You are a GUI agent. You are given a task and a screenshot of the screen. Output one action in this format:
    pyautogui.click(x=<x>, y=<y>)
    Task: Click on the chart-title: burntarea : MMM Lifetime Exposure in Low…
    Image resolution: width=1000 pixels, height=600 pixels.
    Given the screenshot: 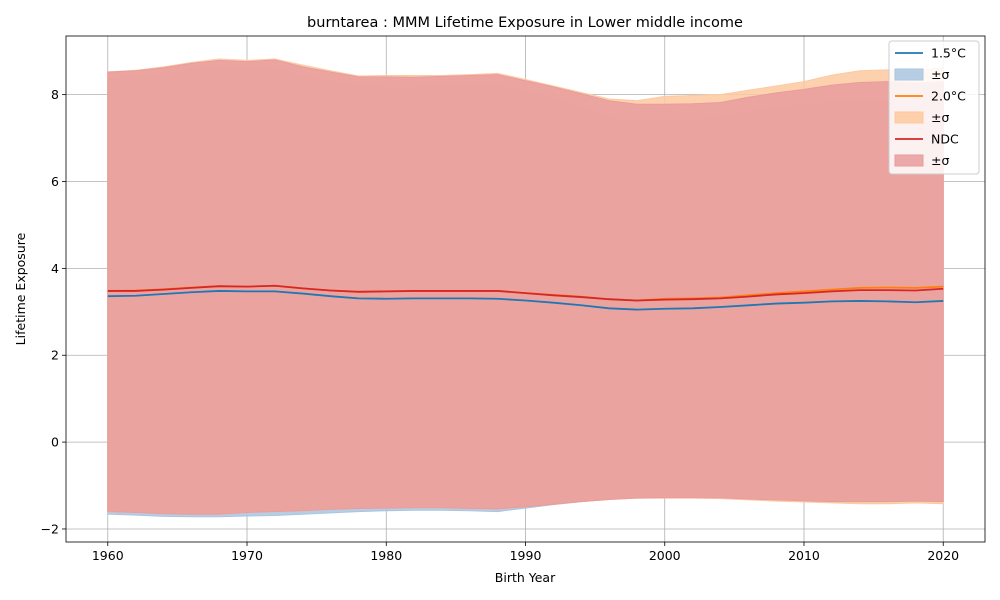 What is the action you would take?
    pyautogui.click(x=525, y=23)
    